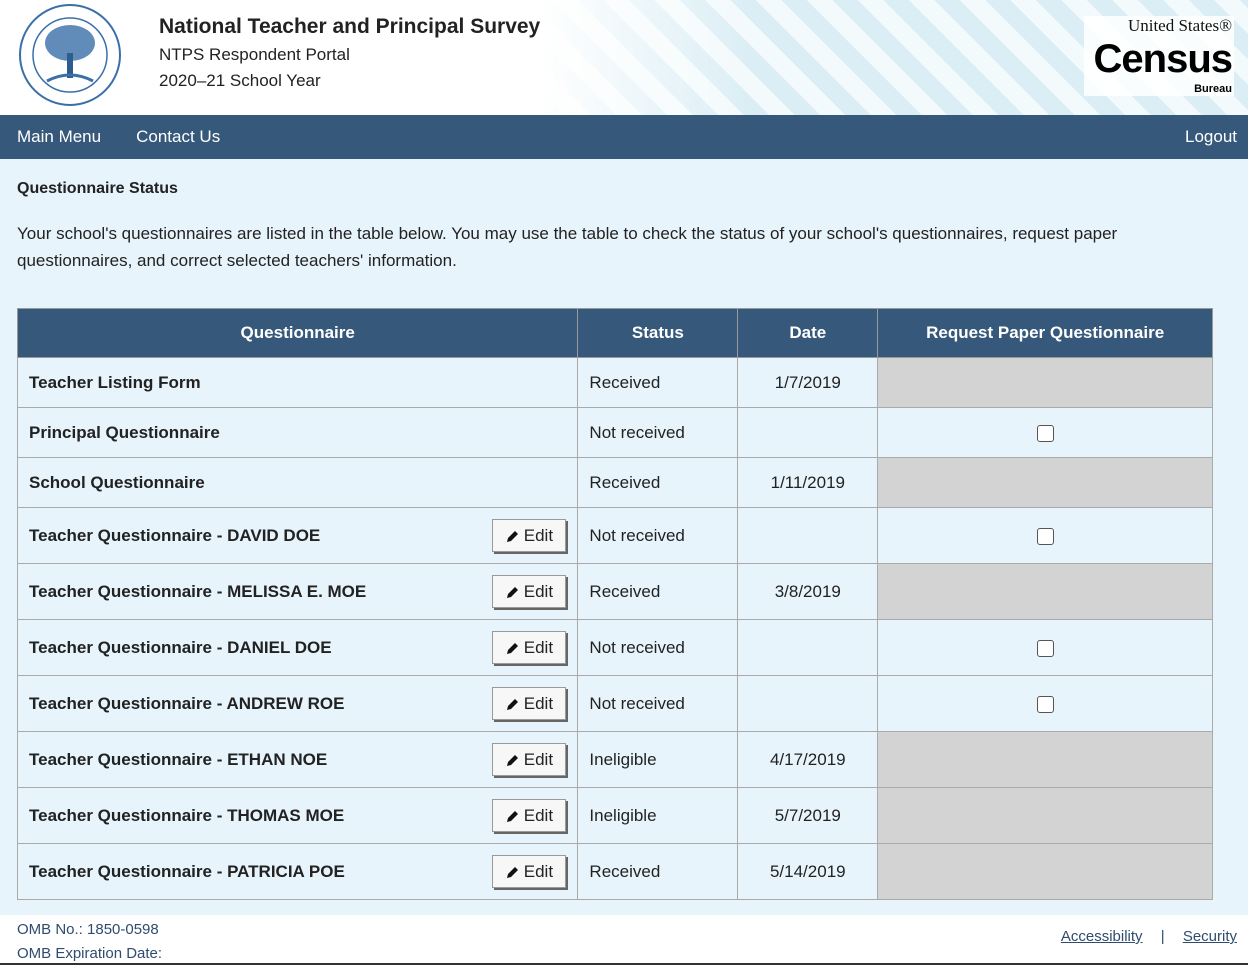 Image resolution: width=1248 pixels, height=966 pixels. I want to click on questionnaire-label: Teacher Questionnaire - ANDREW ROE, so click(187, 703).